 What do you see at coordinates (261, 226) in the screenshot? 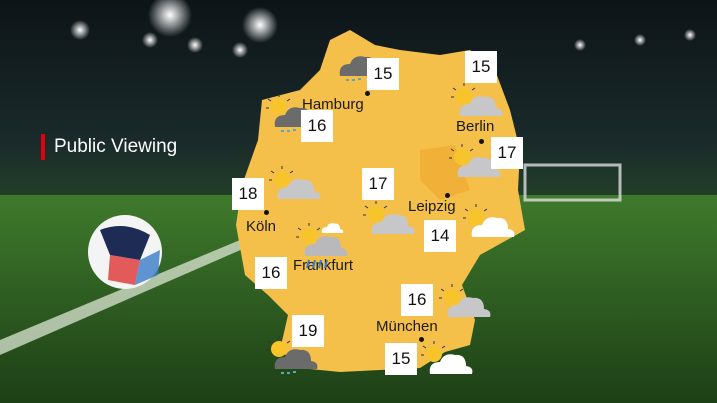
I see `city-koeln: Köln` at bounding box center [261, 226].